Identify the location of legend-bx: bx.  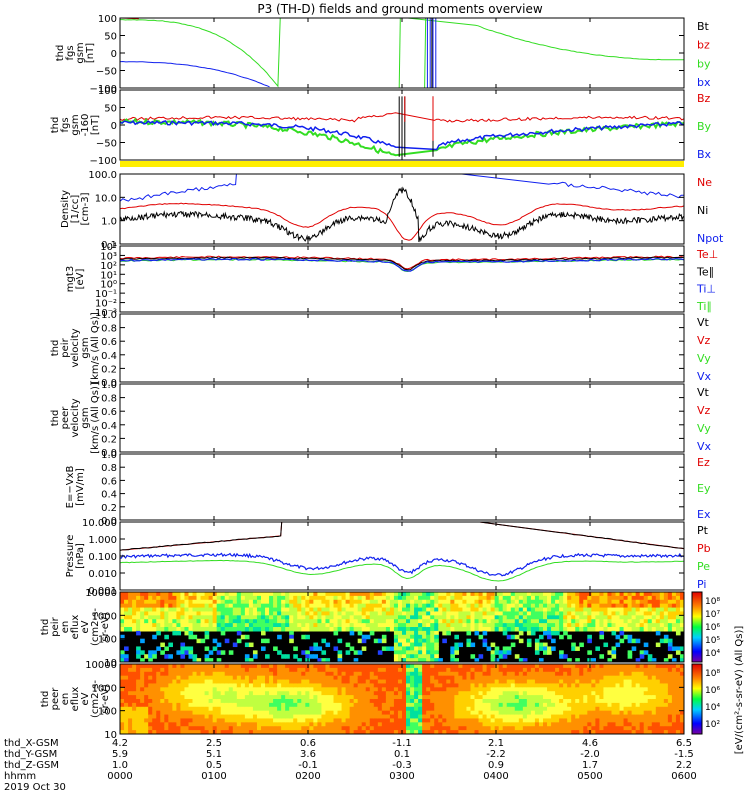
(704, 82).